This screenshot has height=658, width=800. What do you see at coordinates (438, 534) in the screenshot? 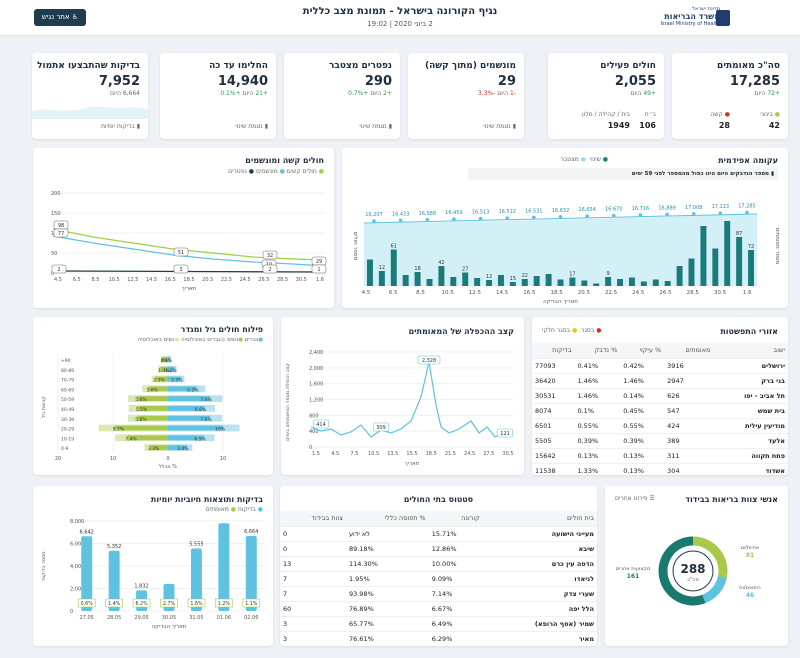
I see `table-row: מעייני הישועה 15.71% לא ידוע 0` at bounding box center [438, 534].